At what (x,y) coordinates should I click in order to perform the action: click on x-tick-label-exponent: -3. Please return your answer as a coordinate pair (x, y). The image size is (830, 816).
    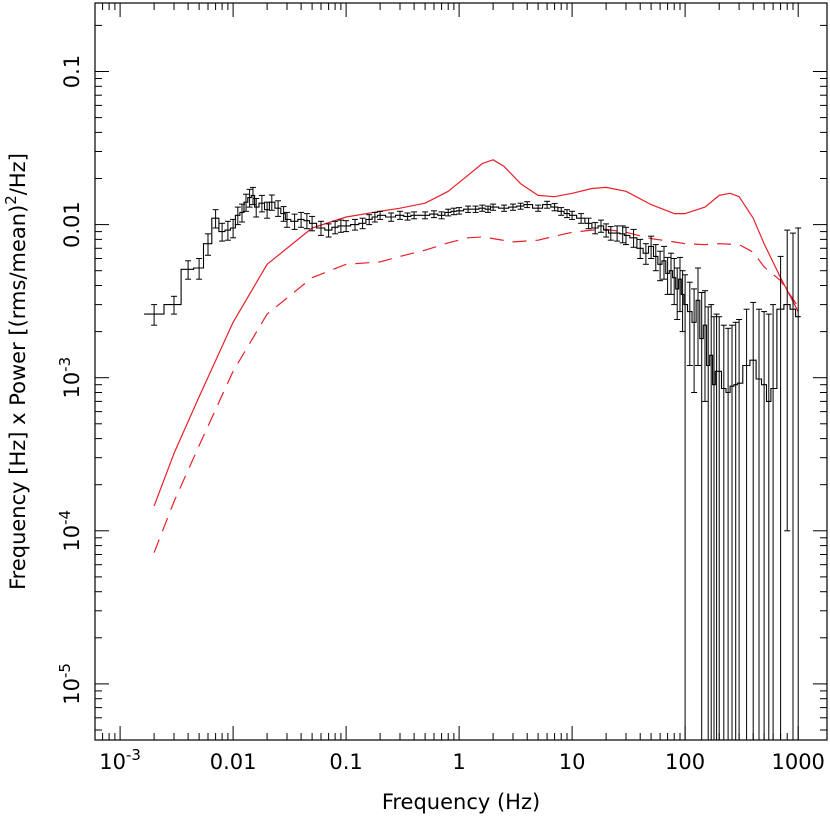
    Looking at the image, I should click on (133, 755).